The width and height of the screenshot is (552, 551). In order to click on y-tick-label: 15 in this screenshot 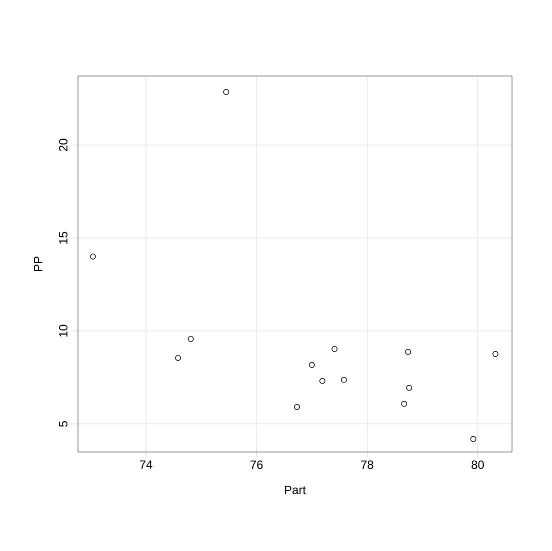, I will do `click(63, 238)`.